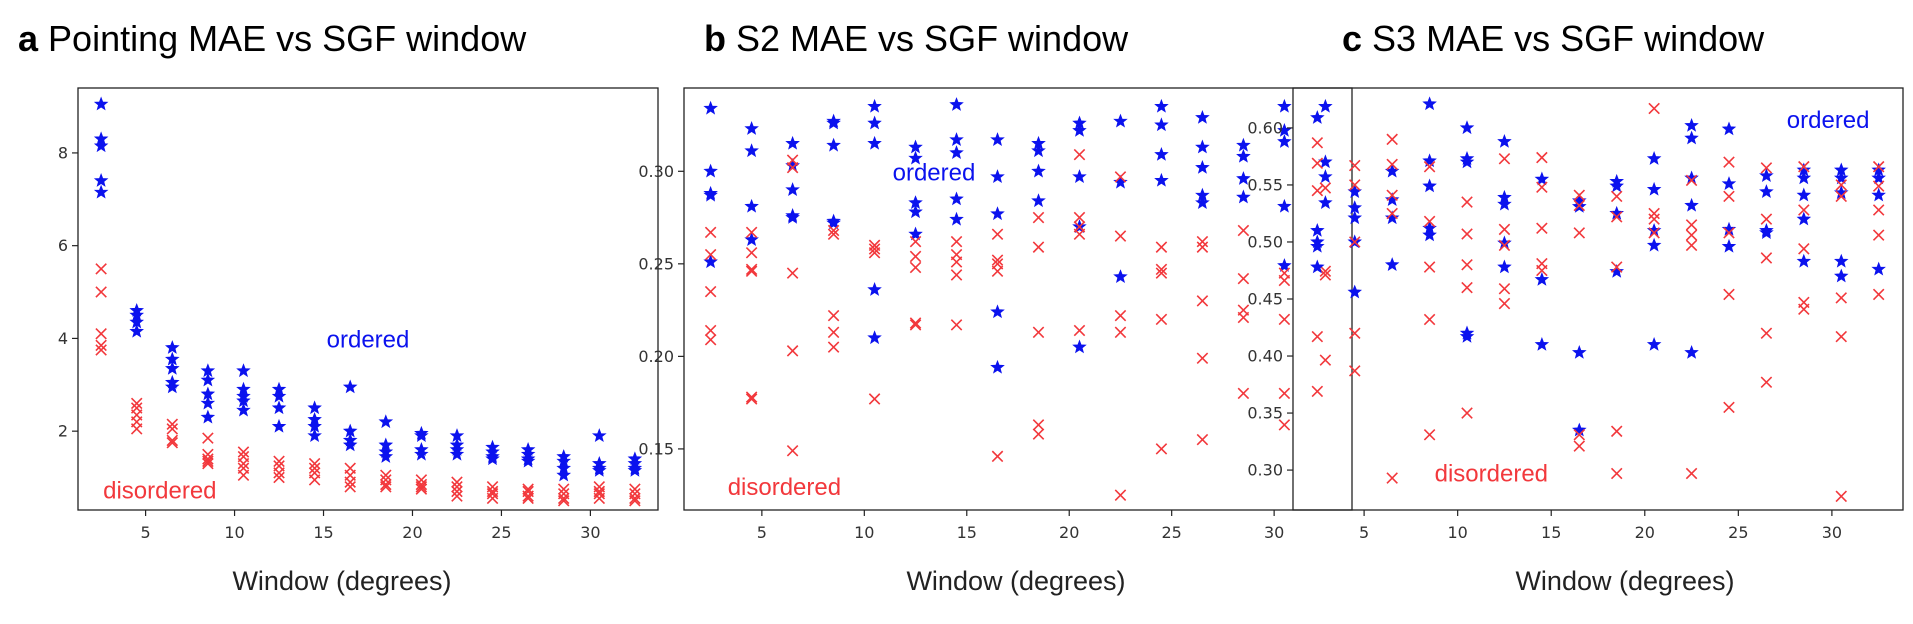 The height and width of the screenshot is (624, 1913). I want to click on panel-c-xtick-label: 25, so click(1738, 532).